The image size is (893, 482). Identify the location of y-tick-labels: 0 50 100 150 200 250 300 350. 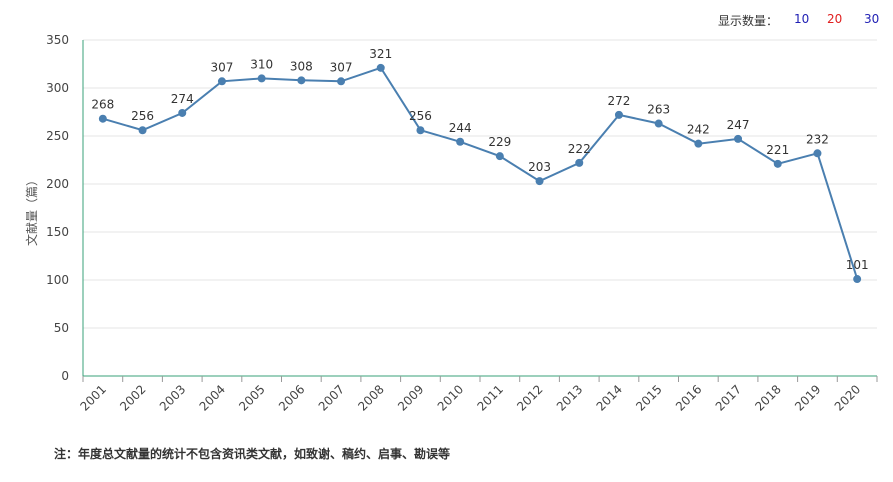
(57, 208).